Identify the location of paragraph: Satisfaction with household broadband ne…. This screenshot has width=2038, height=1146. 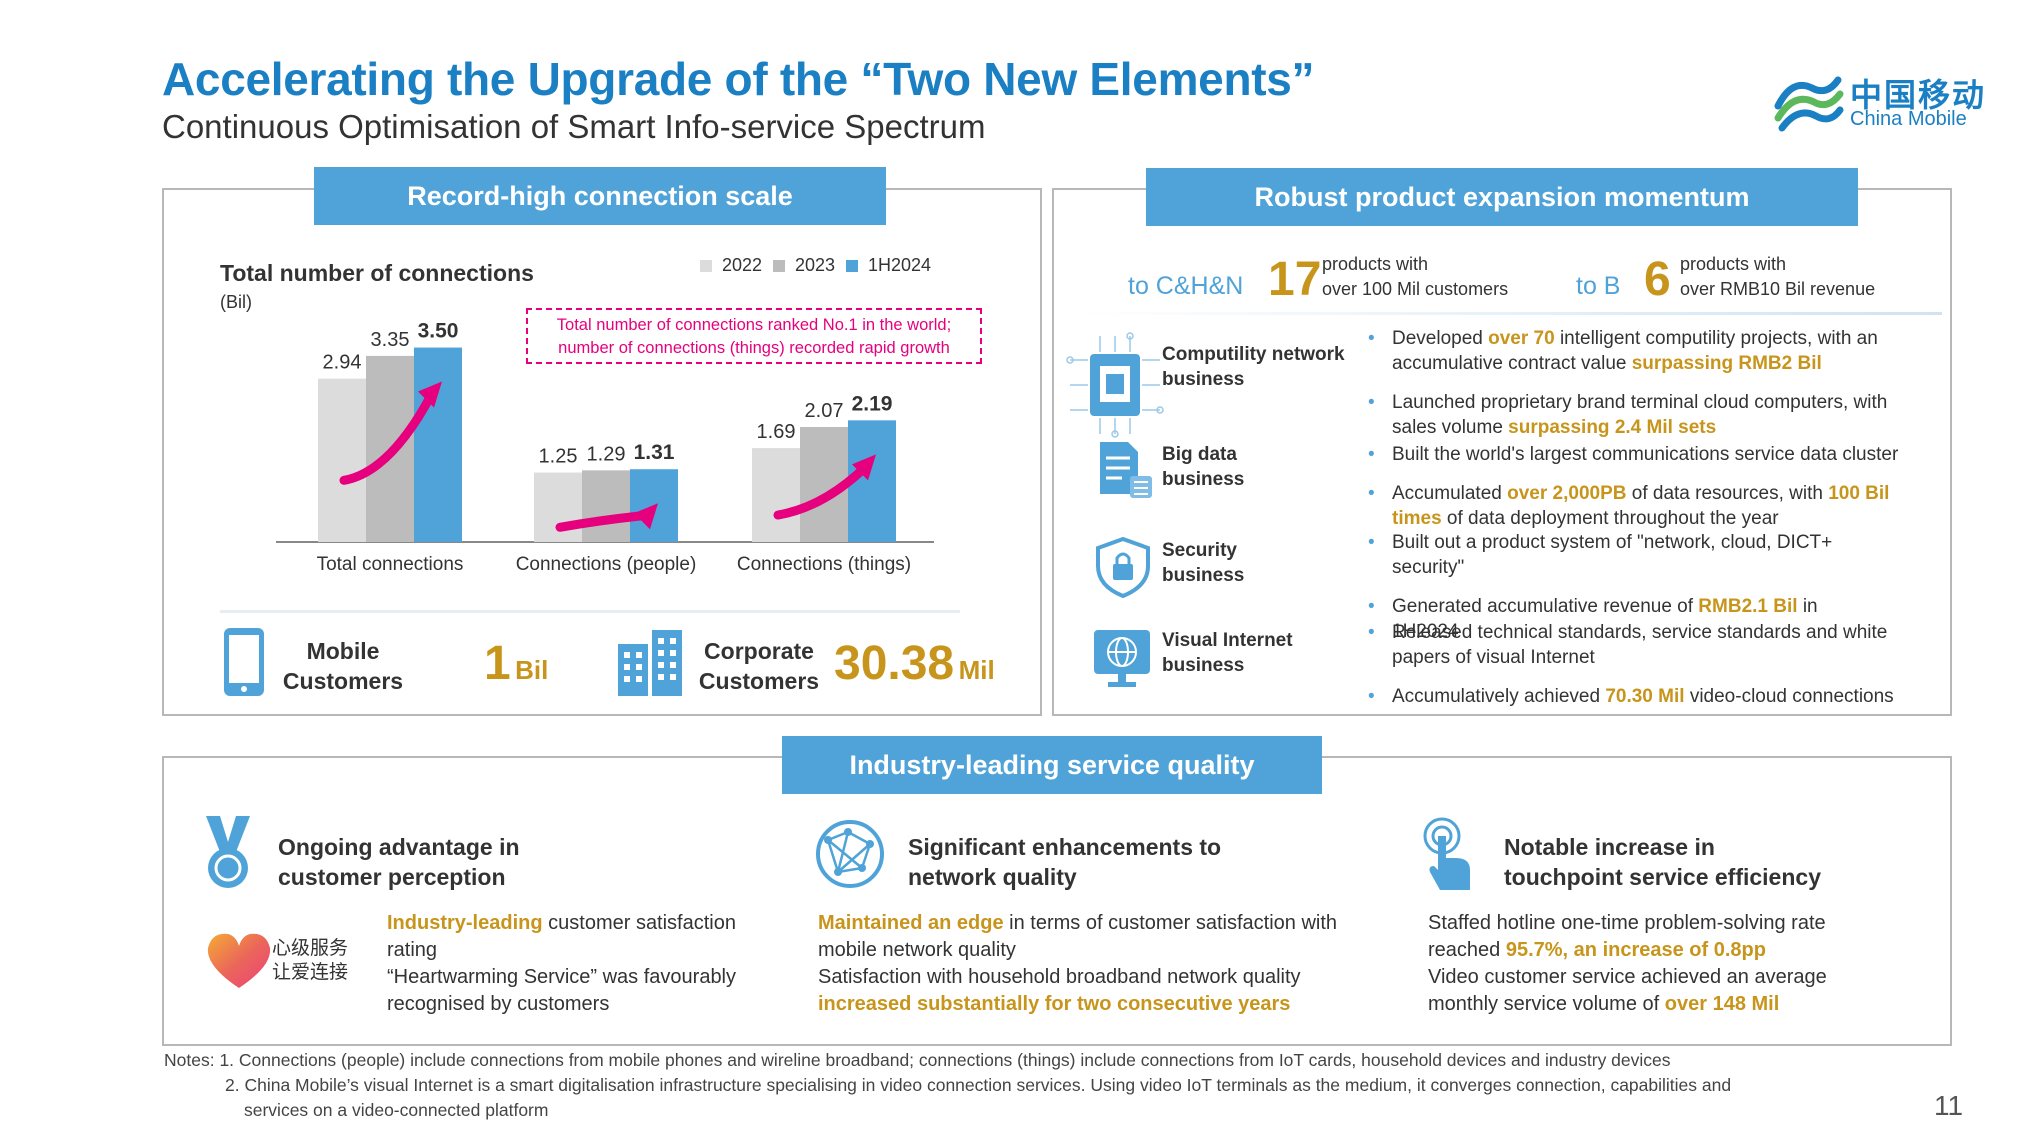
(1059, 990).